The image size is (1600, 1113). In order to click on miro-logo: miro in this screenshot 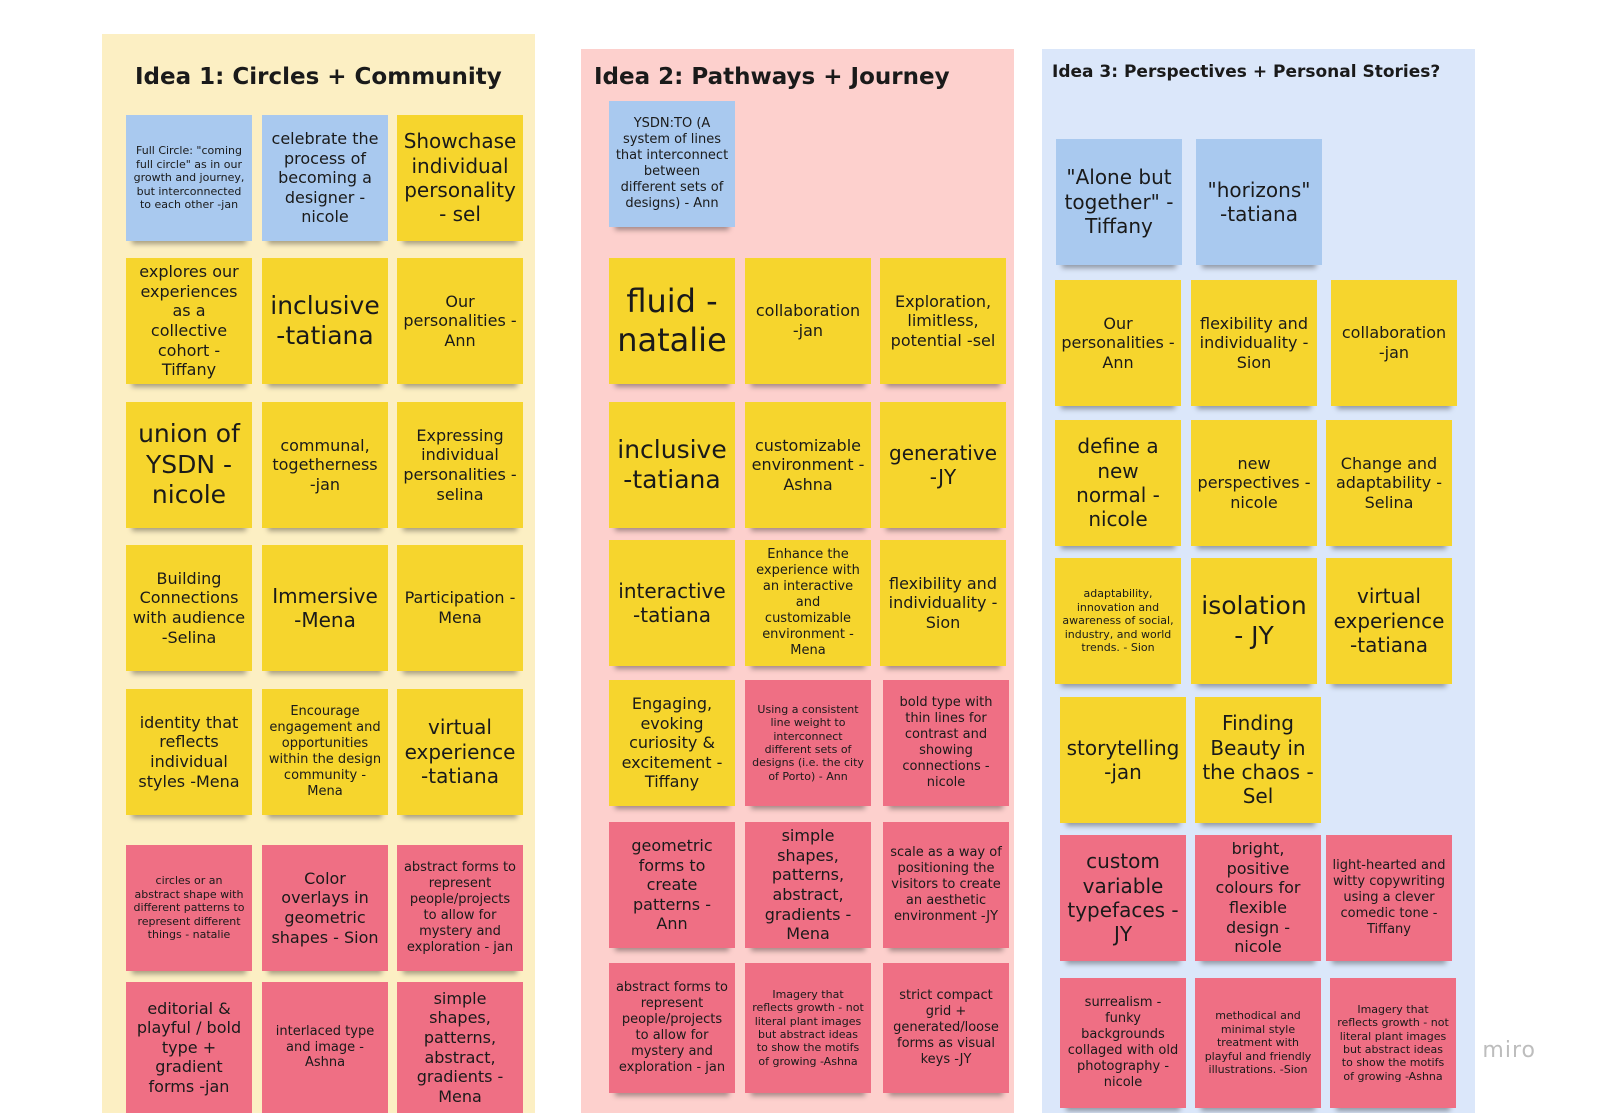, I will do `click(1509, 1050)`.